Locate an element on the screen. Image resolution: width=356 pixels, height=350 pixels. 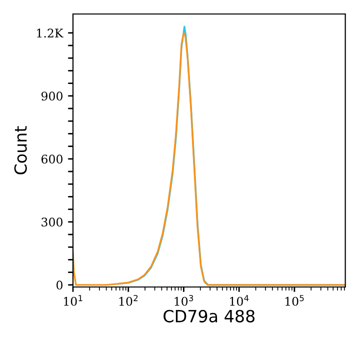
y-tick-label: 600 is located at coordinates (52, 159).